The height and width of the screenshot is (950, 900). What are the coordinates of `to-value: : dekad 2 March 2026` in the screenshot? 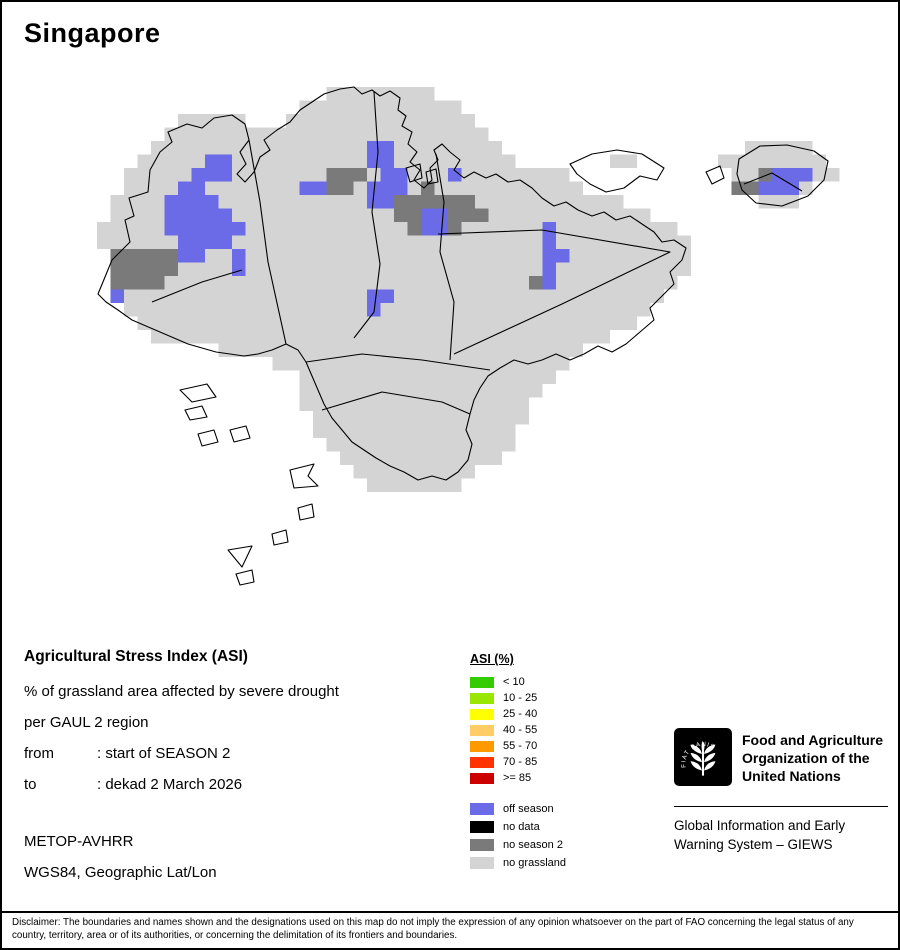 It's located at (170, 784).